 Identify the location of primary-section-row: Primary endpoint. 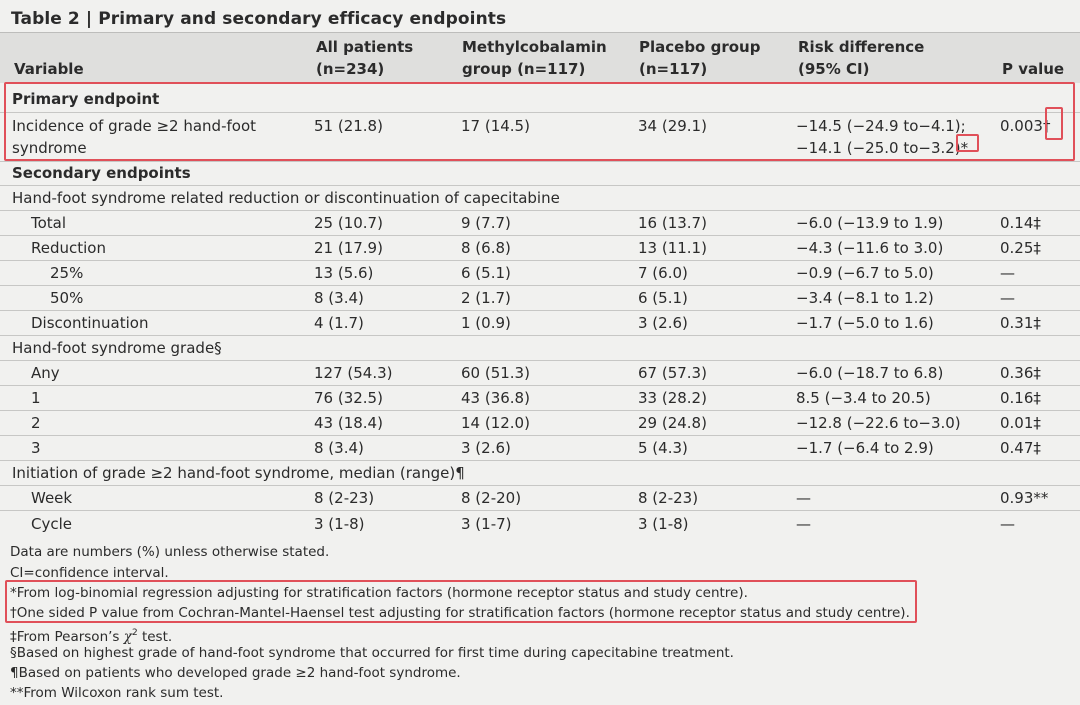
(540, 100).